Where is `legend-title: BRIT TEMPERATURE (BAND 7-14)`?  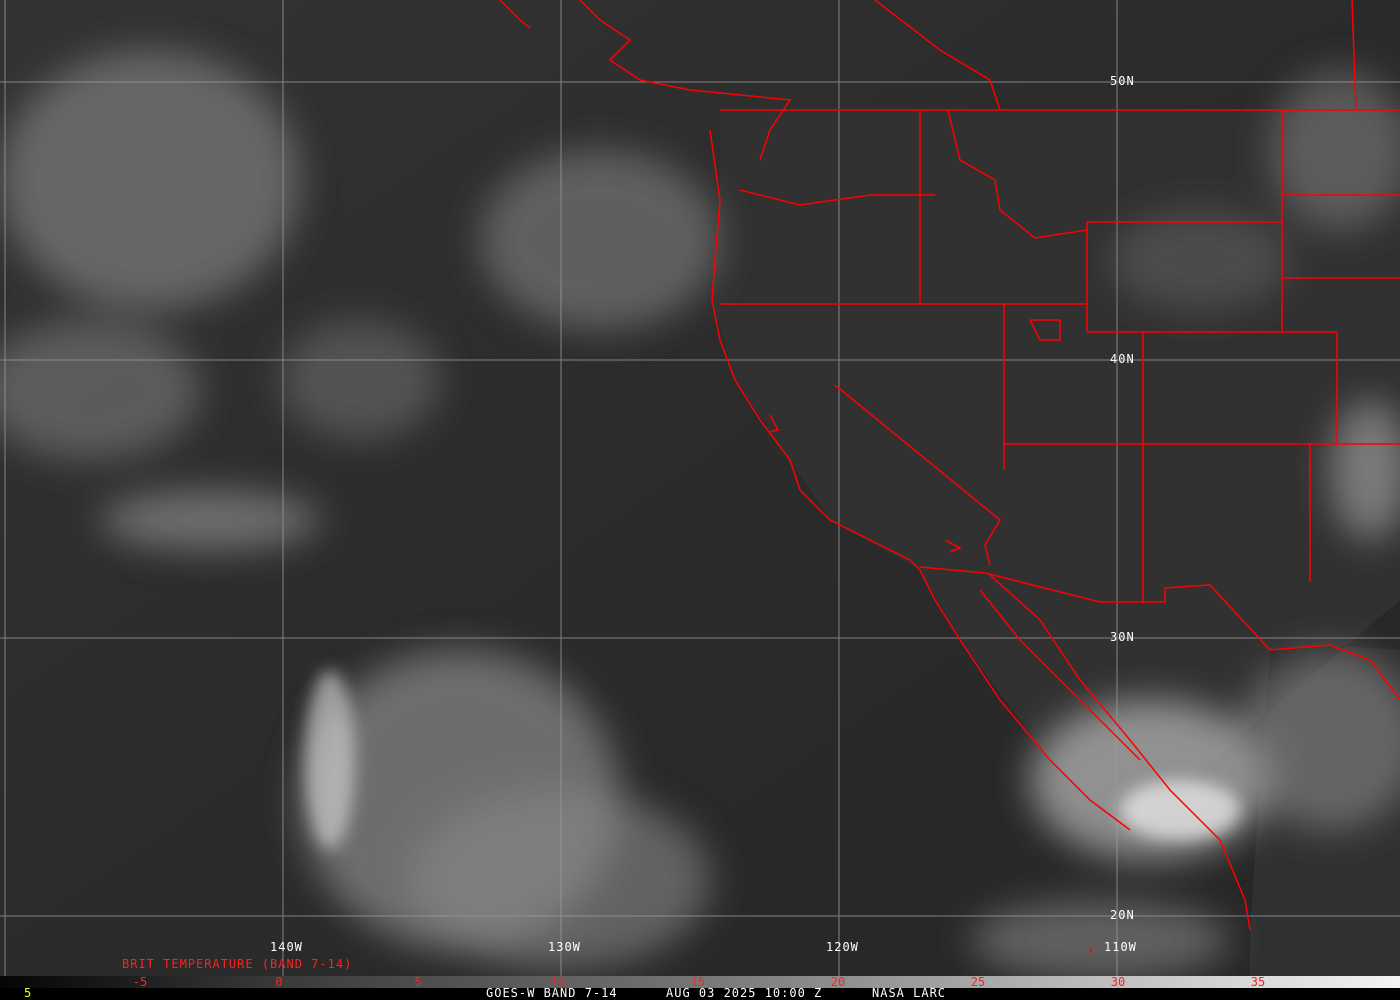 legend-title: BRIT TEMPERATURE (BAND 7-14) is located at coordinates (237, 964).